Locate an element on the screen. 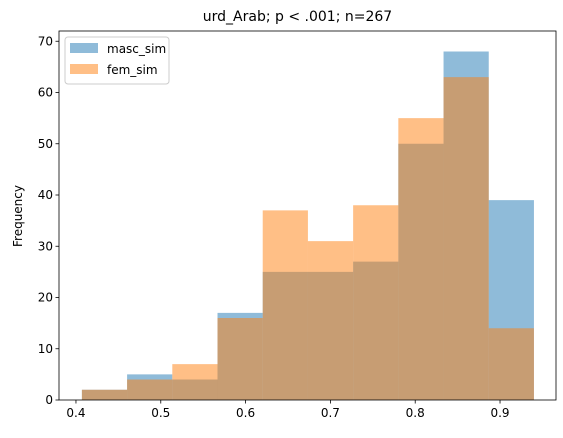 The width and height of the screenshot is (563, 438). x-tick-label: 0.5 is located at coordinates (160, 413).